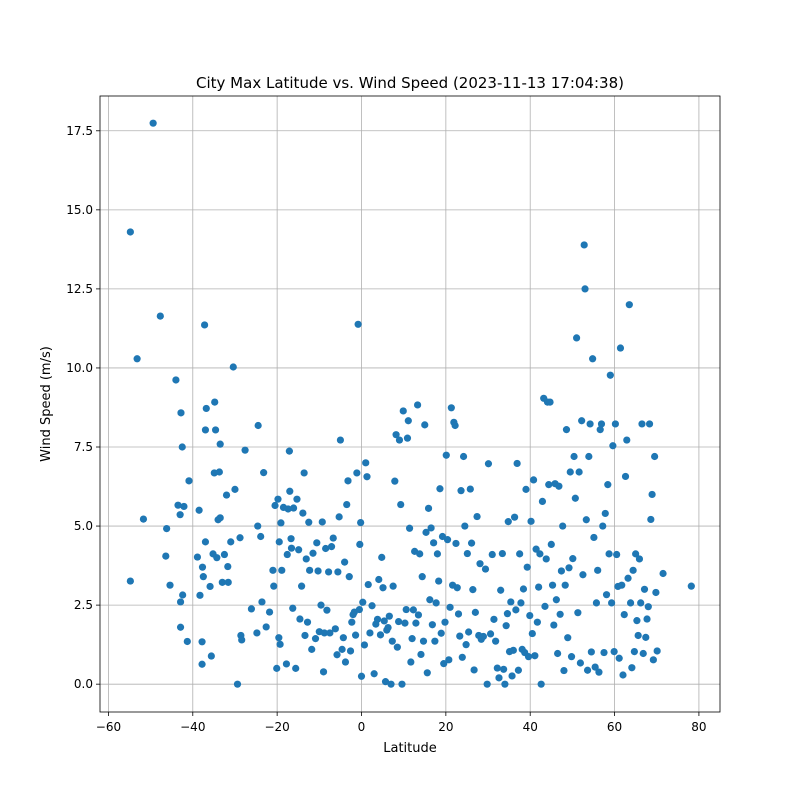 The image size is (800, 804). Describe the element at coordinates (79, 289) in the screenshot. I see `y-tick-label: 12.5` at that location.